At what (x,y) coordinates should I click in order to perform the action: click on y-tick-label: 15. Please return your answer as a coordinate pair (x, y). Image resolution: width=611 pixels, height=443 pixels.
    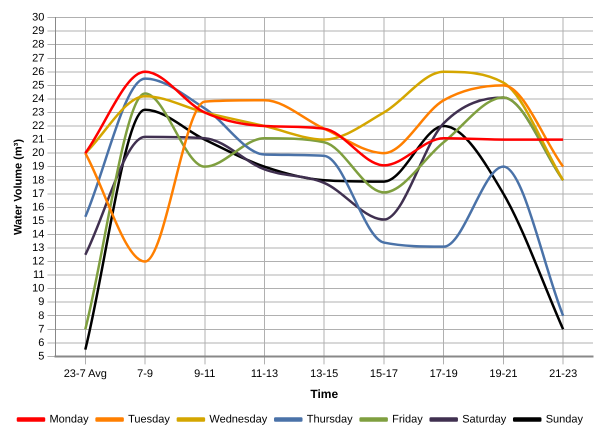
    Looking at the image, I should click on (38, 220).